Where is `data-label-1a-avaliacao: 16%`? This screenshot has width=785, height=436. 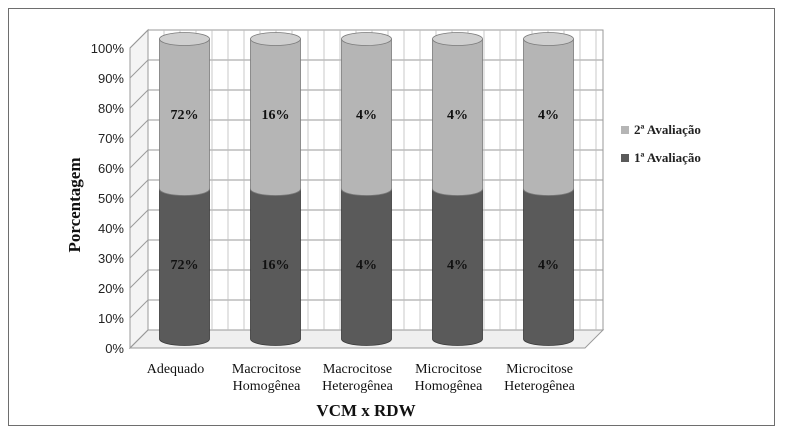
data-label-1a-avaliacao: 16% is located at coordinates (276, 265).